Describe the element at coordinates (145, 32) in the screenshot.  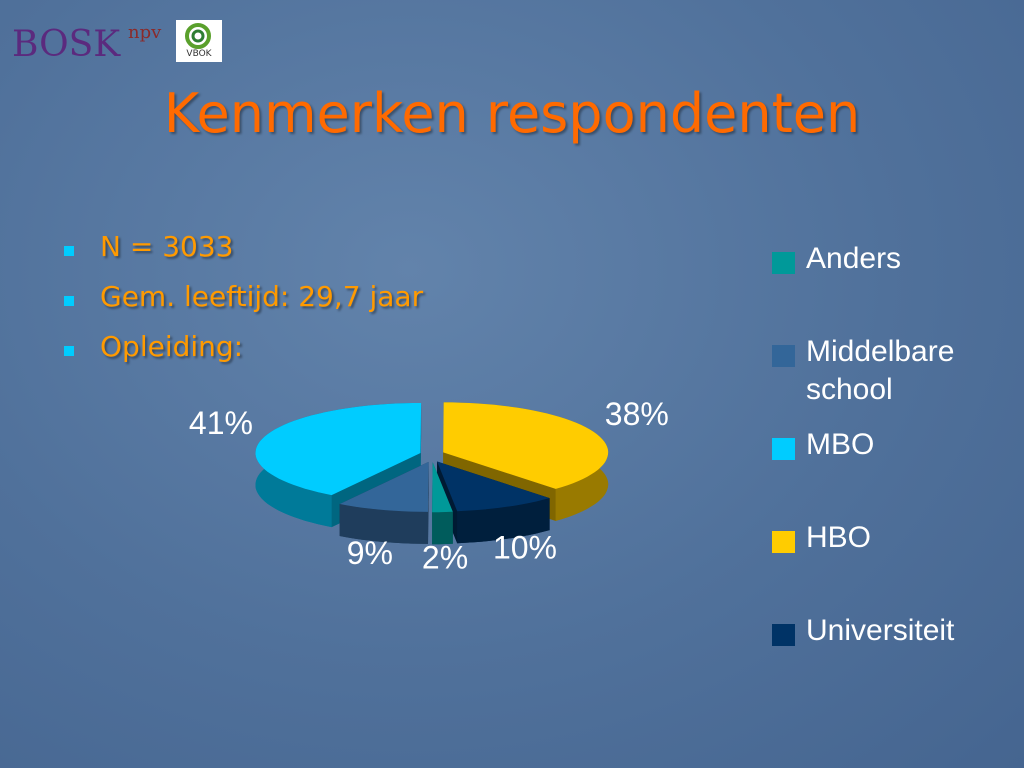
I see `logo-npv: npv` at that location.